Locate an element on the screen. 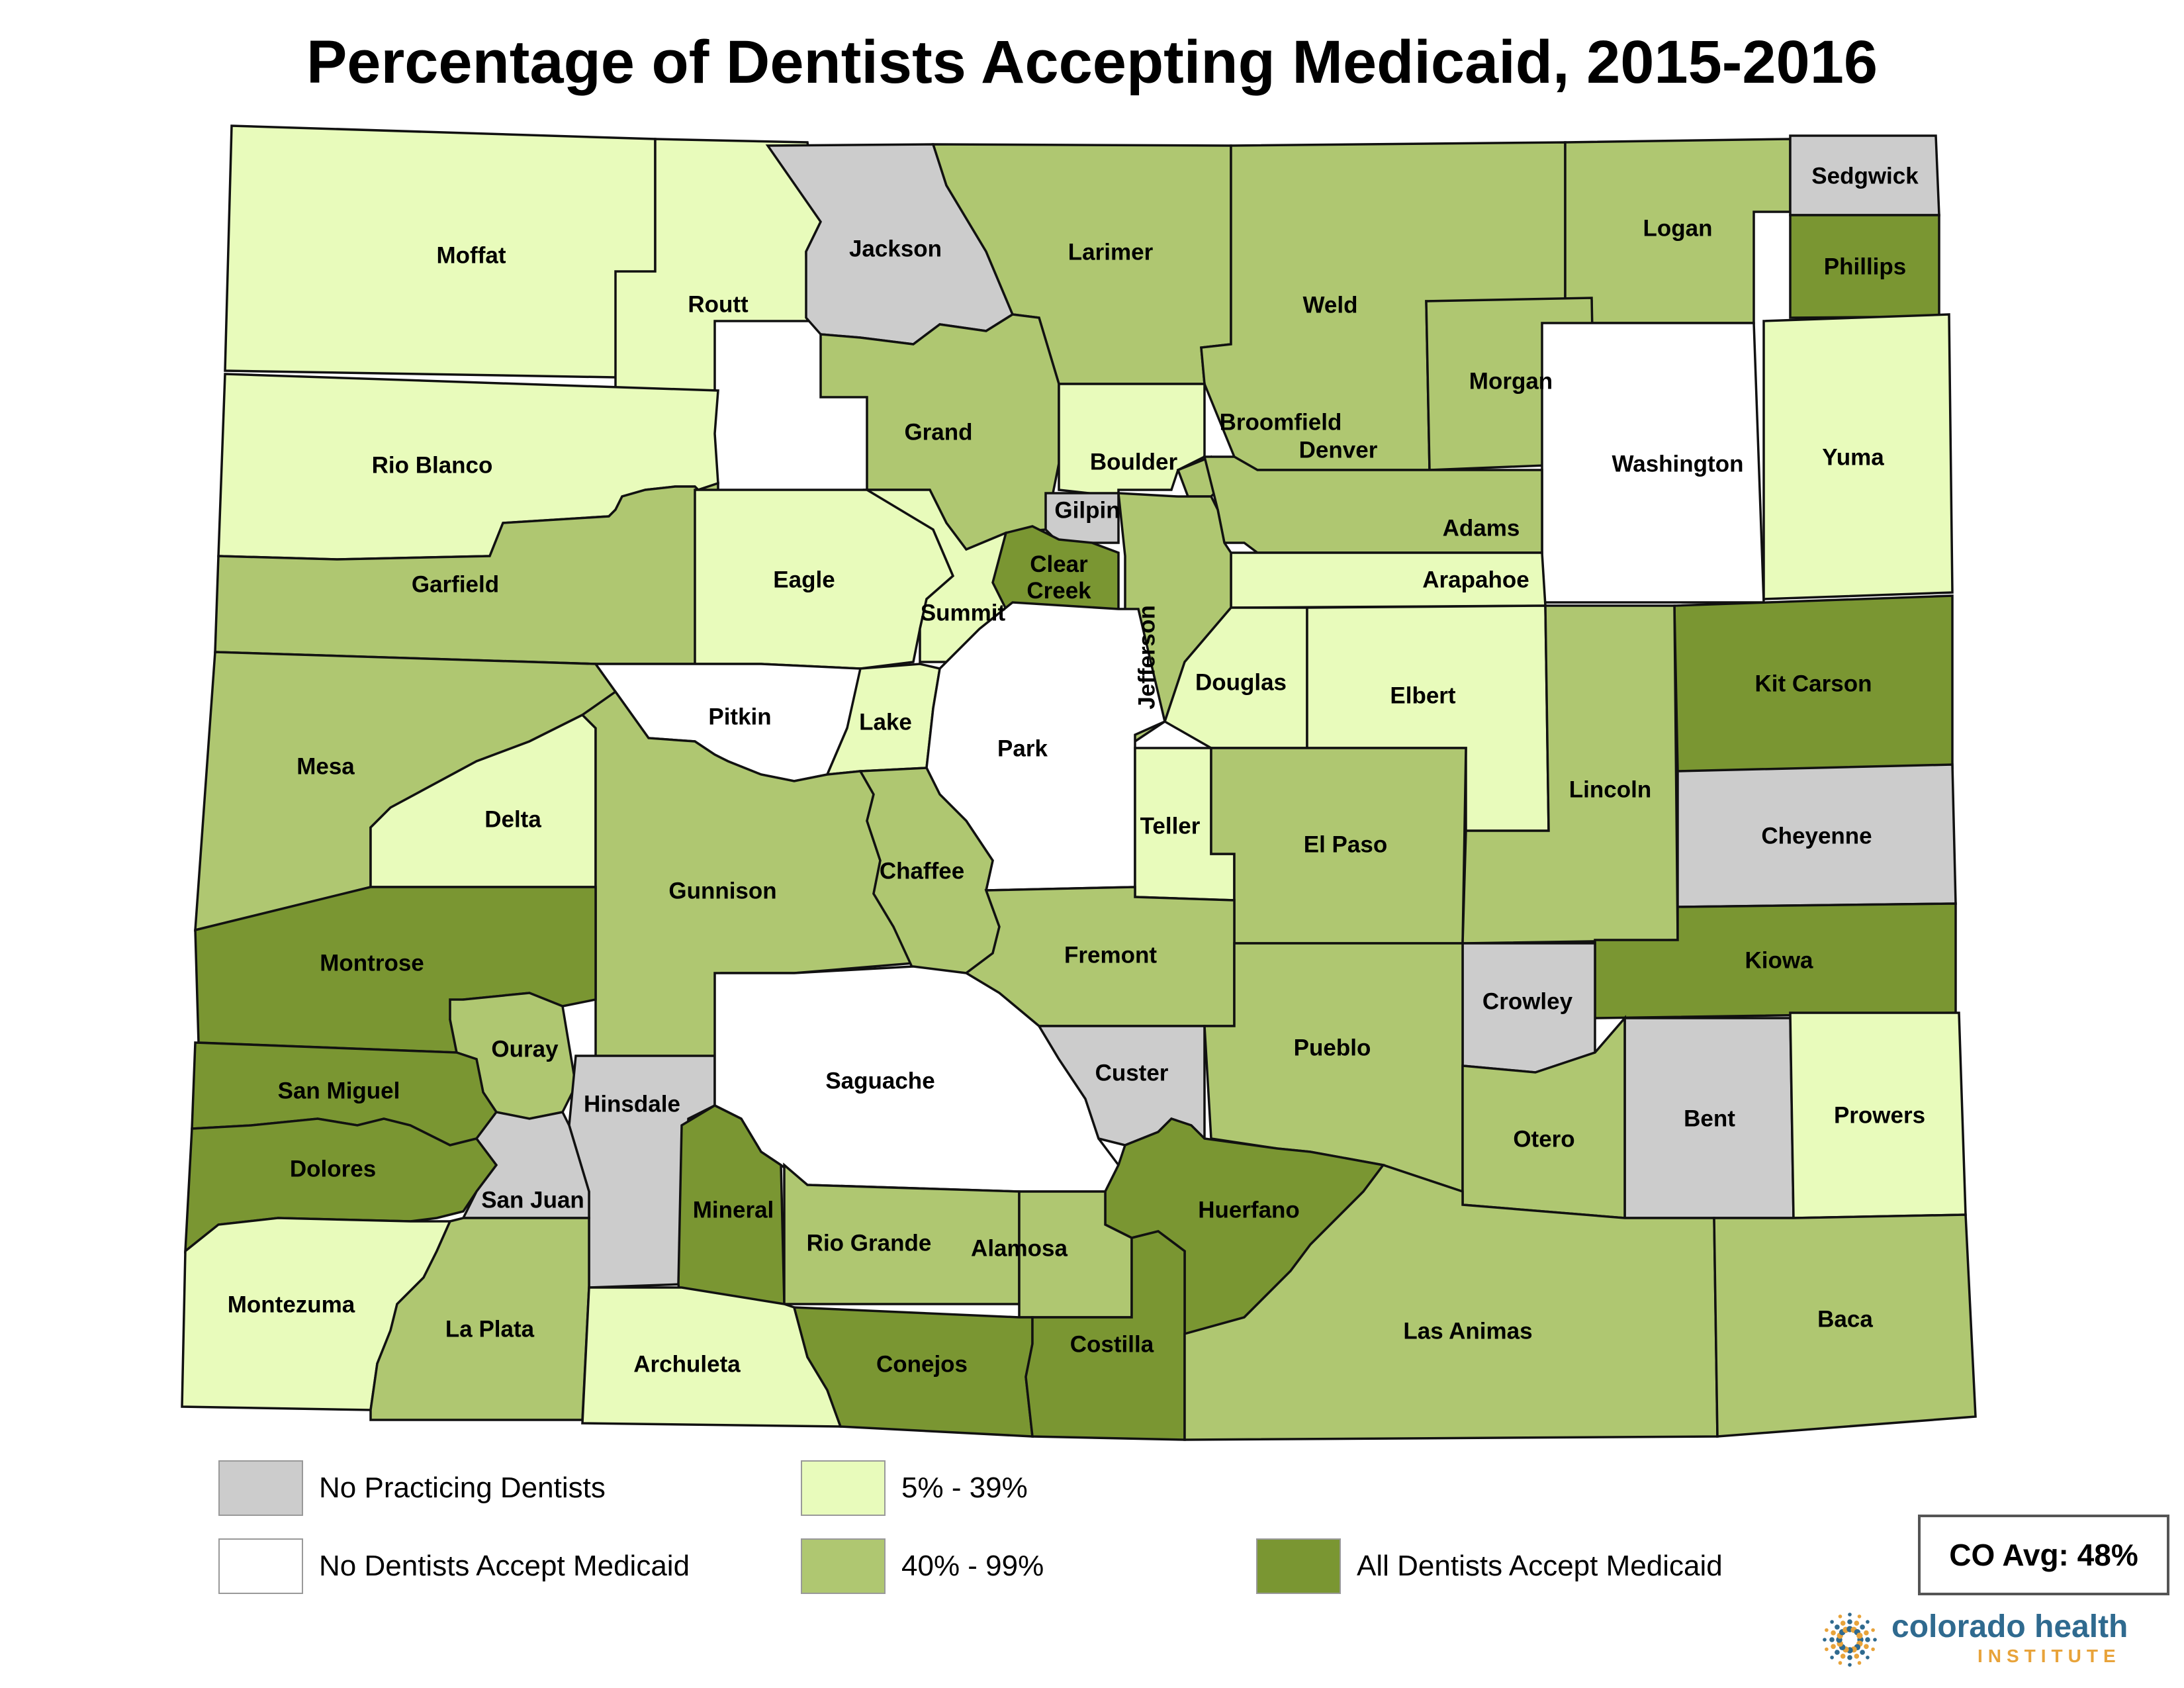  county-label-sedgwick: Sedgwick is located at coordinates (1865, 176).